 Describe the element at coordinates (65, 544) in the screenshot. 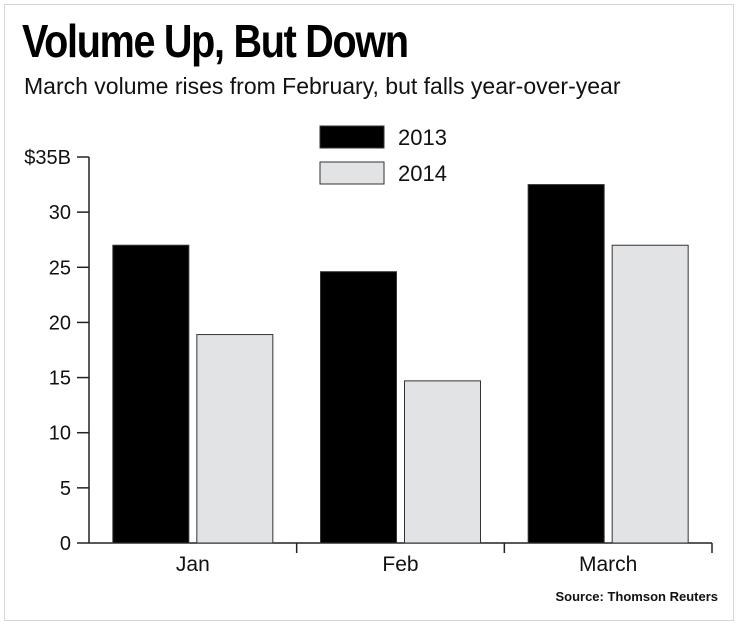

I see `y-tick-label: 0` at that location.